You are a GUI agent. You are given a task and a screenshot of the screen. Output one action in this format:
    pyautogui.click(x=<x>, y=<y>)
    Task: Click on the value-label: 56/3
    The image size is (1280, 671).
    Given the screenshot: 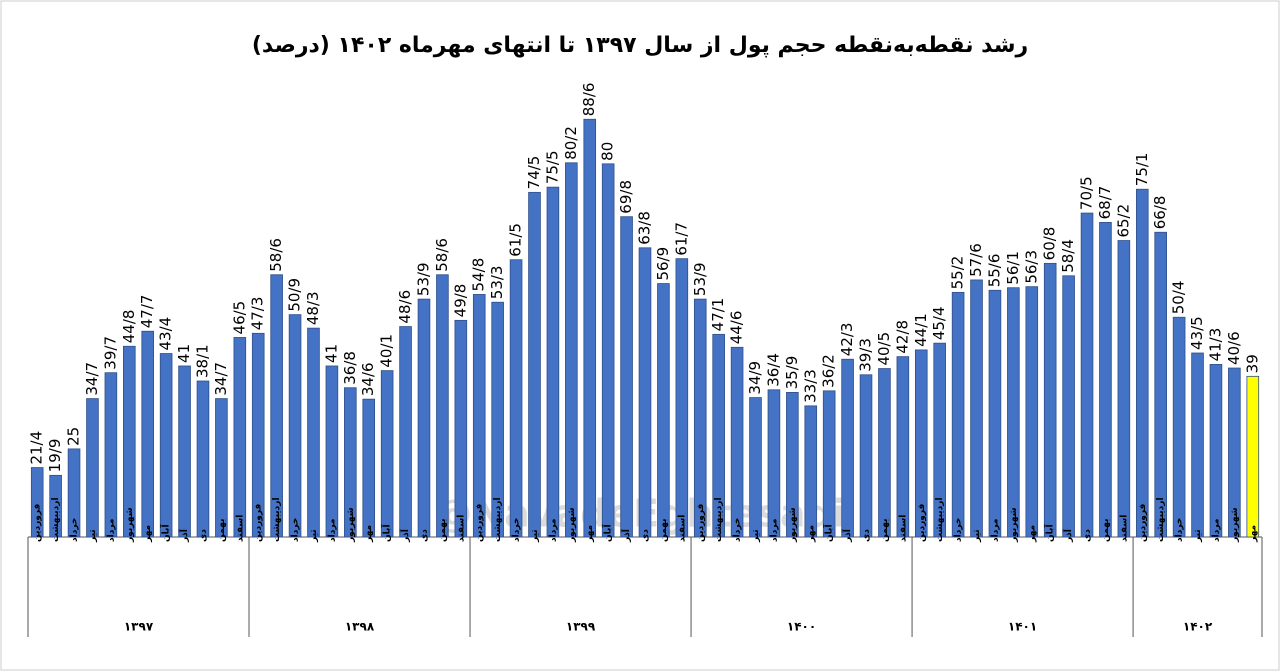 What is the action you would take?
    pyautogui.click(x=1031, y=267)
    